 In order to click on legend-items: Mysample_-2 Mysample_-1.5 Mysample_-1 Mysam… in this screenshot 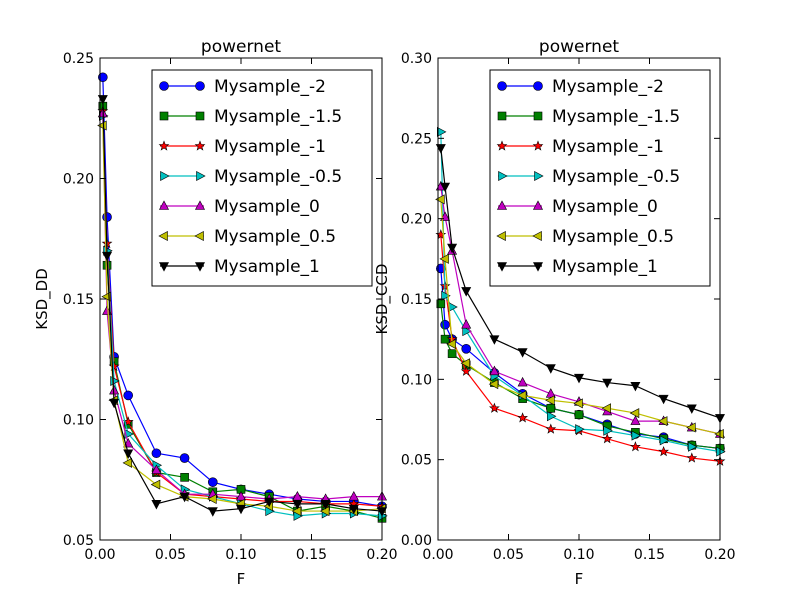, I will do `click(250, 177)`.